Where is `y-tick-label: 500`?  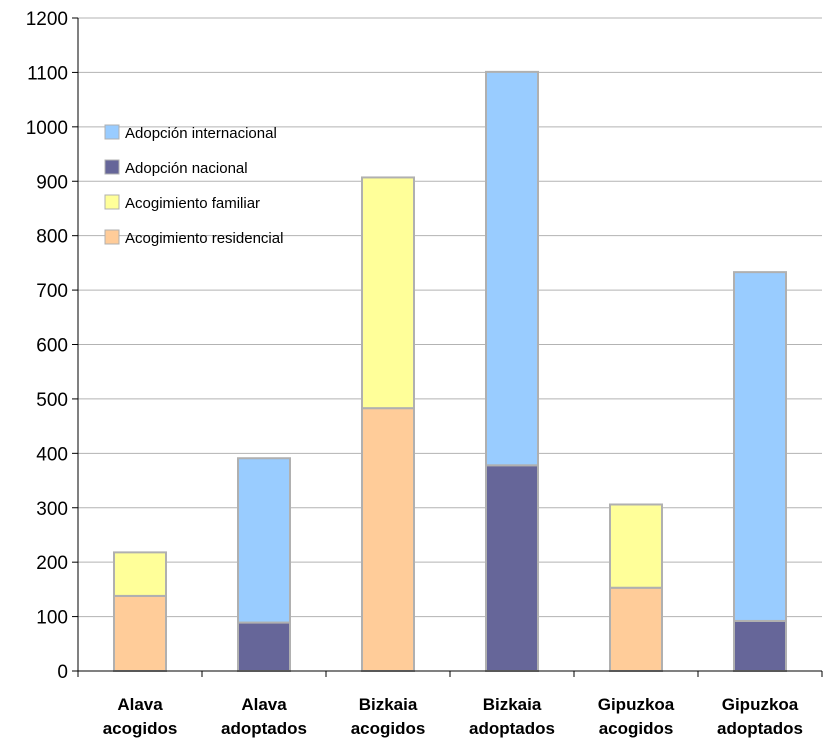
y-tick-label: 500 is located at coordinates (52, 400).